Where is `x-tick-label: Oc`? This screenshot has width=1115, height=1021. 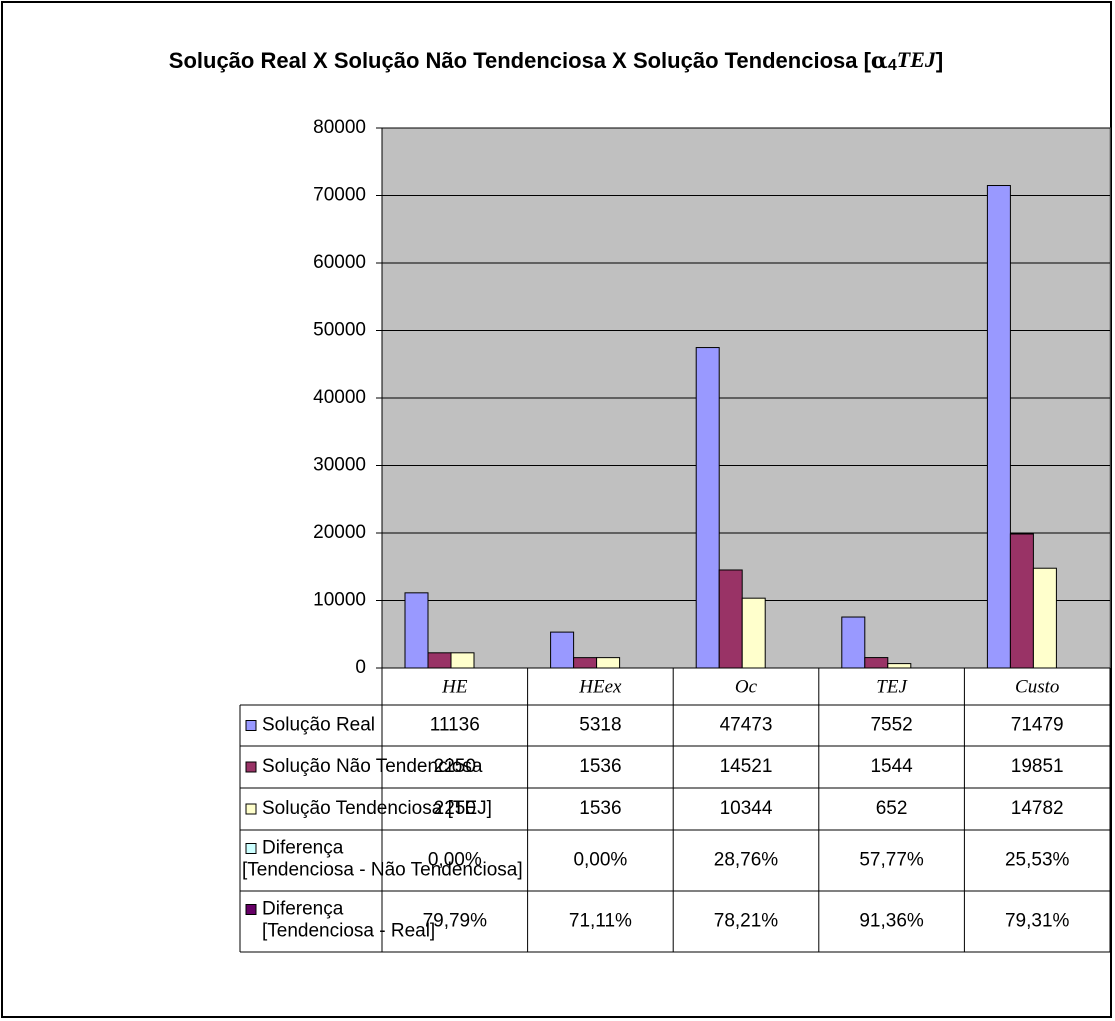 x-tick-label: Oc is located at coordinates (746, 686).